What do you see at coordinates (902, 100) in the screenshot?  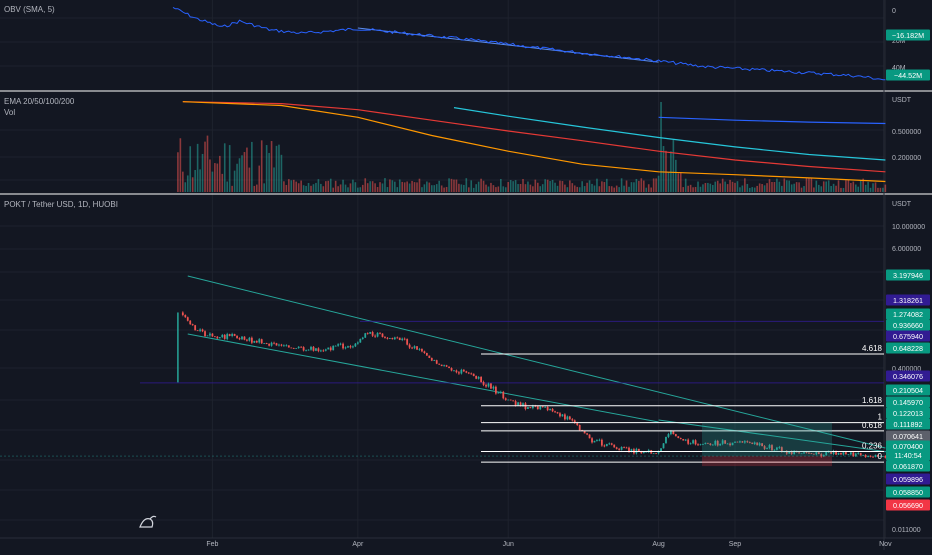 I see `ema-axis-unit: USDT` at bounding box center [902, 100].